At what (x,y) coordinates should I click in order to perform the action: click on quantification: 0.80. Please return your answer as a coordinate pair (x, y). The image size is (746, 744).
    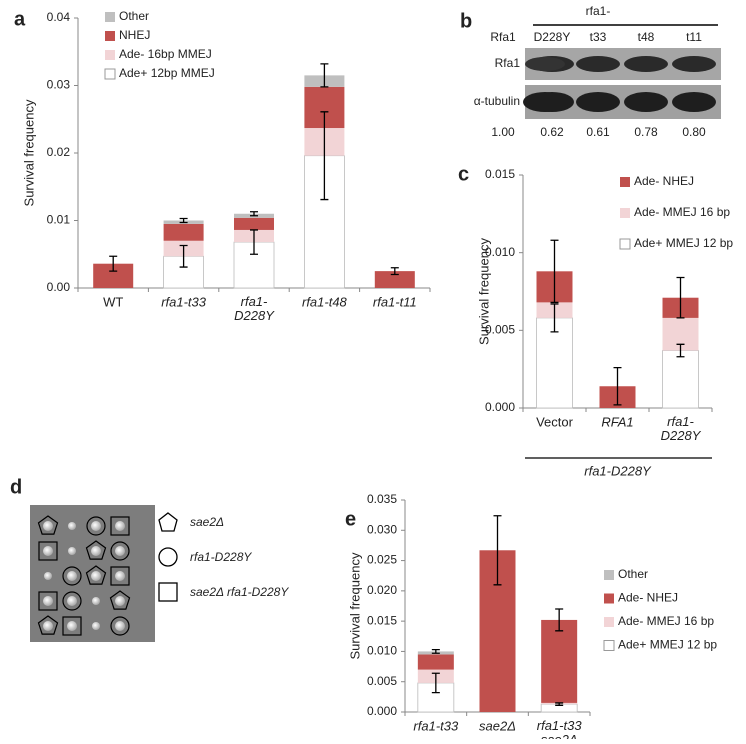
    Looking at the image, I should click on (694, 132).